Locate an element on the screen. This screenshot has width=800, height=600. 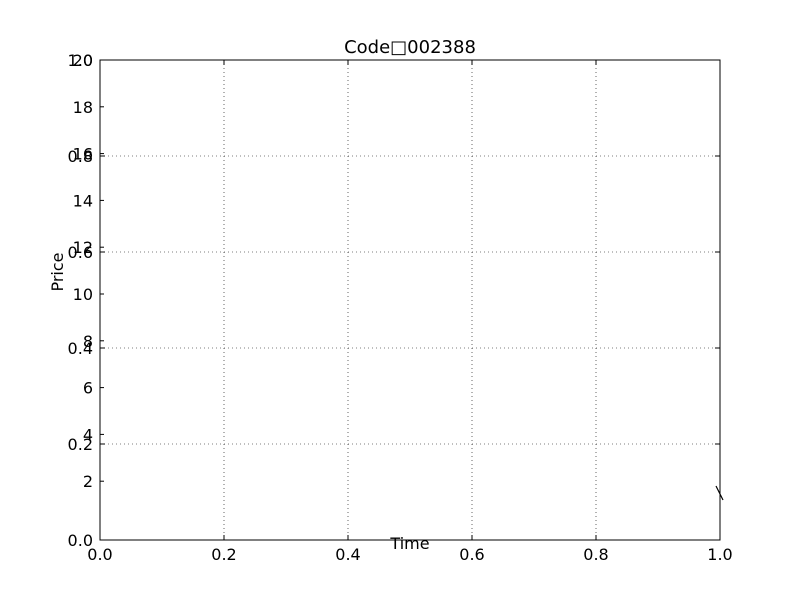
y-primary-tick-label: 0.8 is located at coordinates (80, 156).